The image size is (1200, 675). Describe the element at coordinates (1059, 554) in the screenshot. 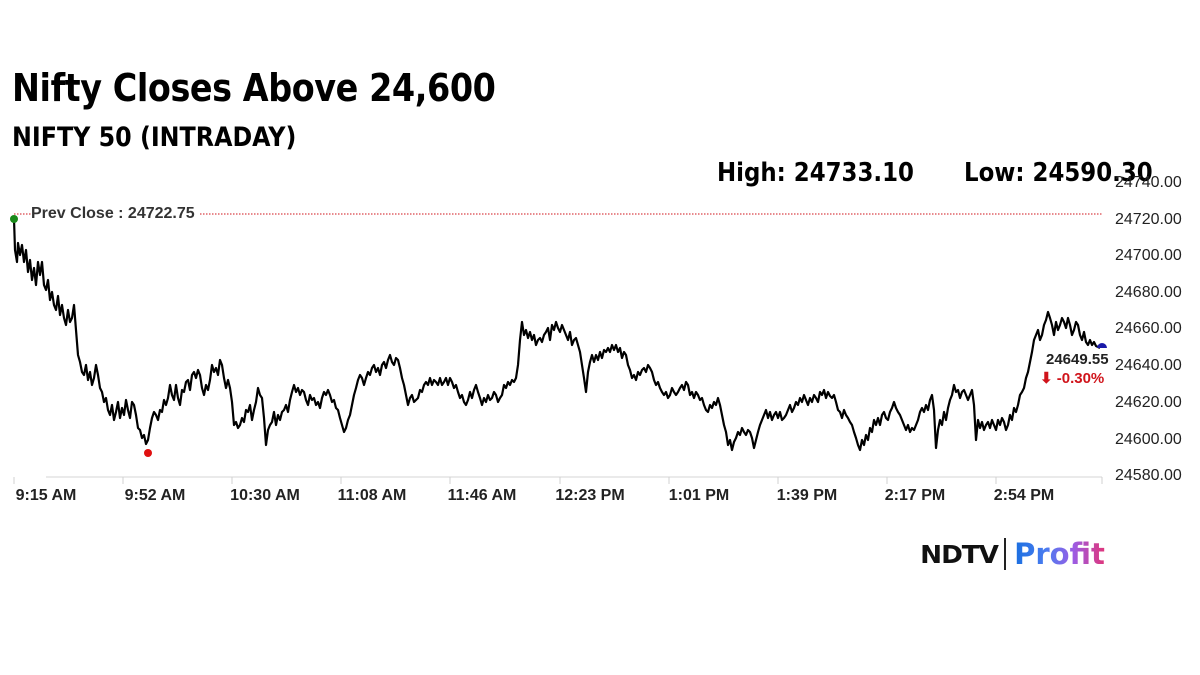

I see `profit-wordmark: Profit` at that location.